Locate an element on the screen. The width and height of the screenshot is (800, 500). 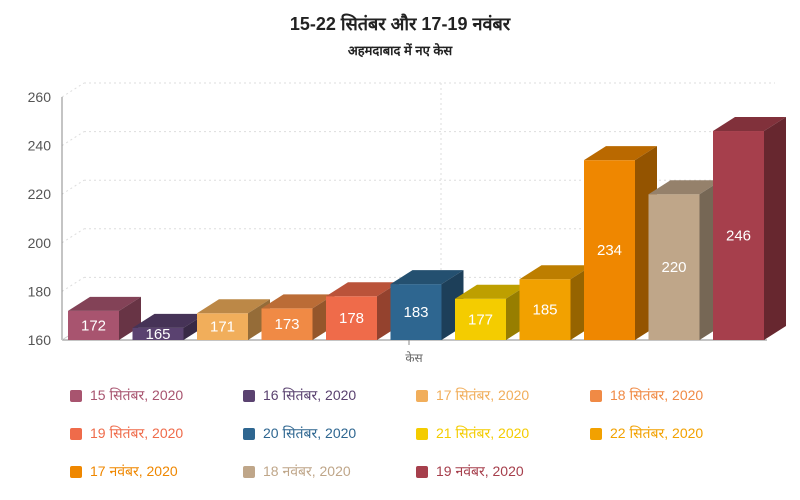
y-tick-label: 240 is located at coordinates (40, 146).